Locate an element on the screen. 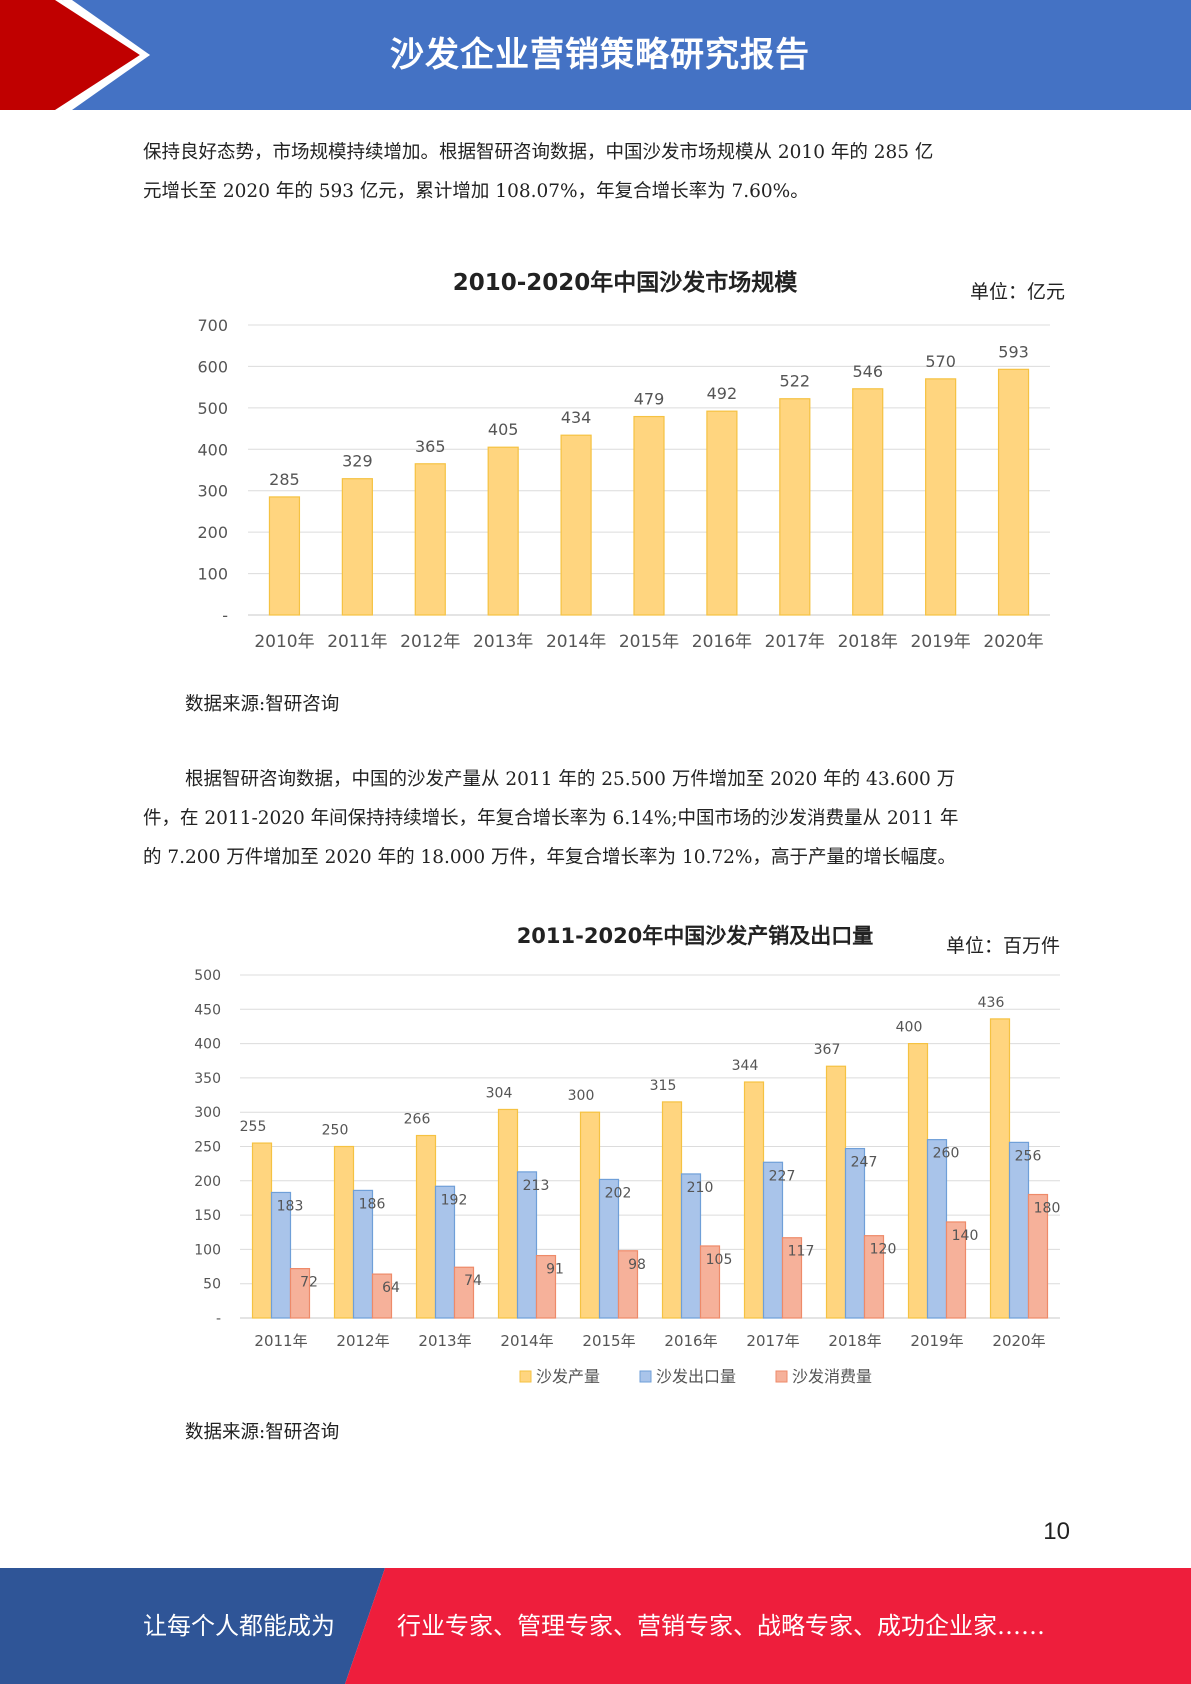  legend-label: 沙发产量 is located at coordinates (568, 1376).